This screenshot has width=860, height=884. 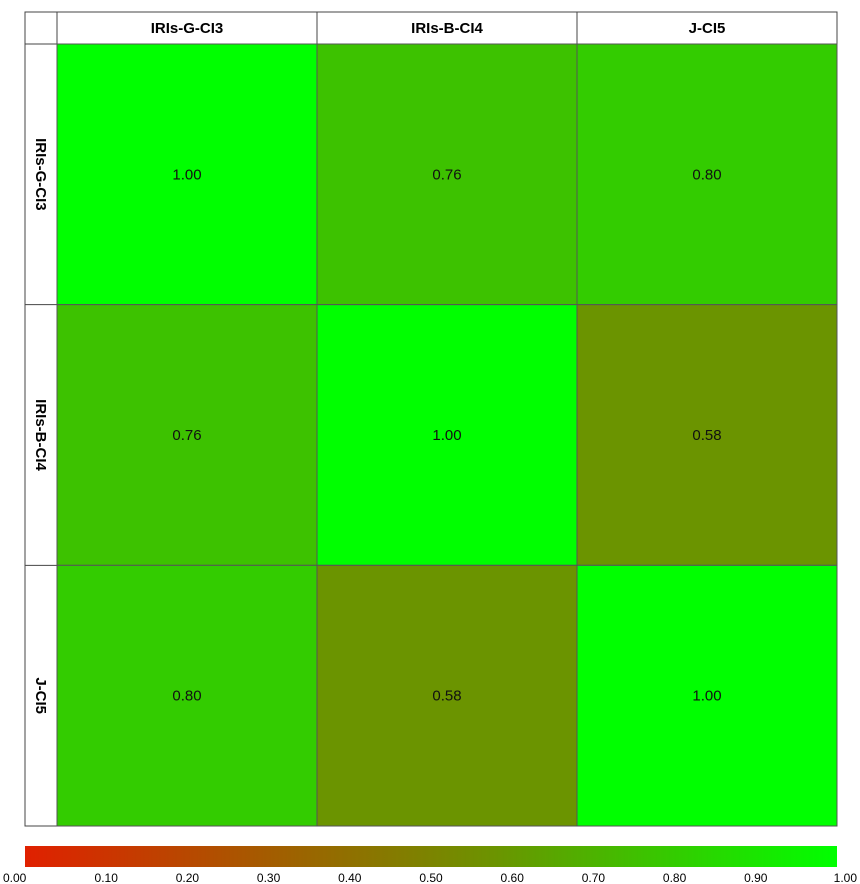 I want to click on color-scale-tick-label: 1.00, so click(x=846, y=877).